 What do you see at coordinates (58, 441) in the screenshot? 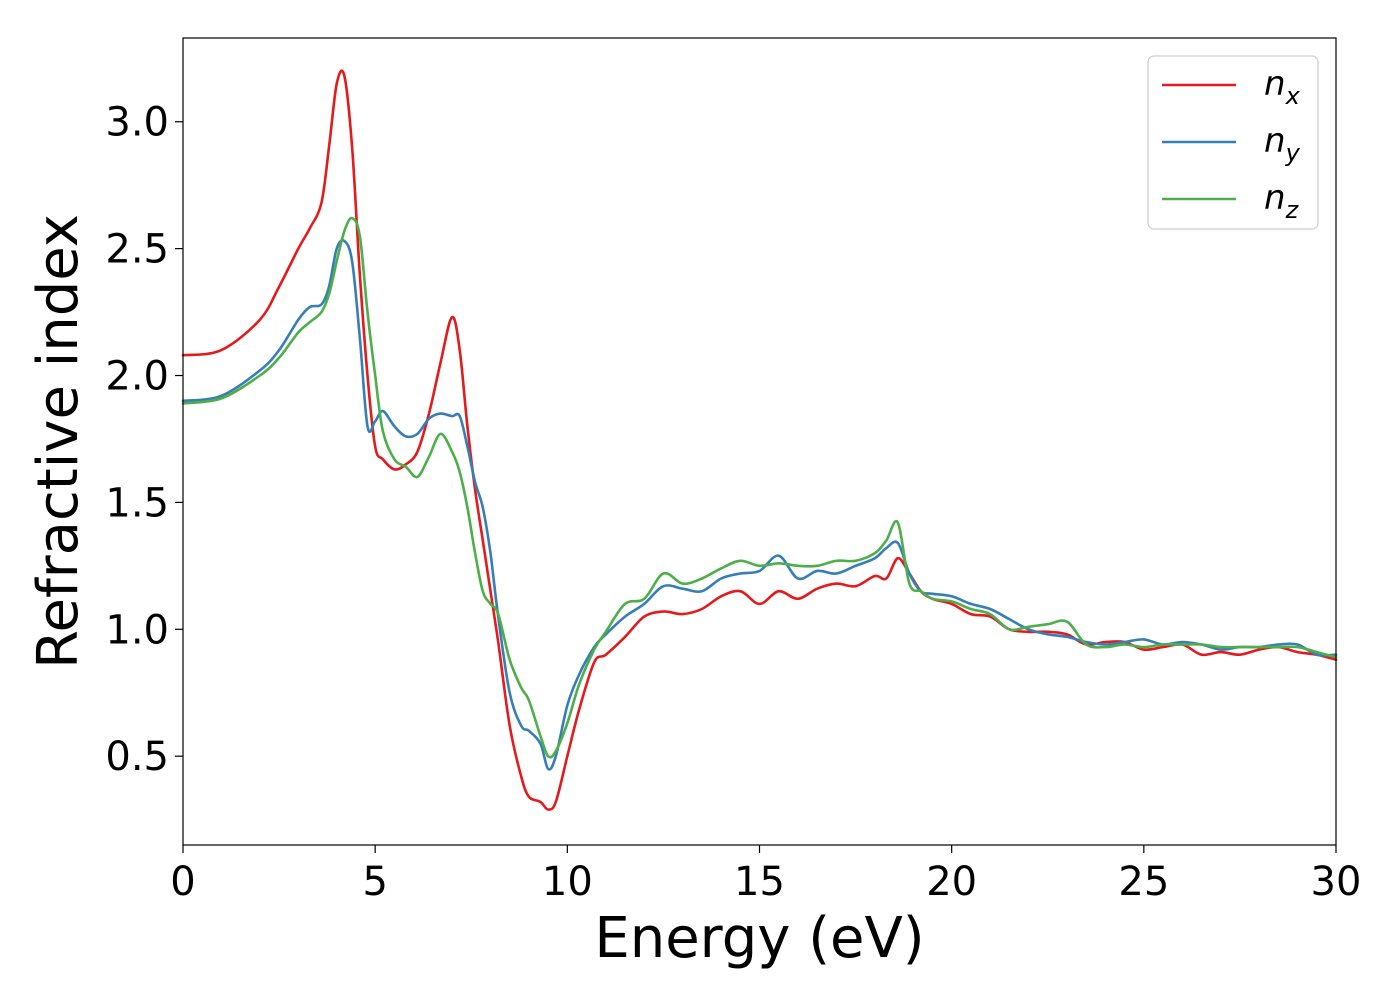
I see `y-axis-title: Refractive index` at bounding box center [58, 441].